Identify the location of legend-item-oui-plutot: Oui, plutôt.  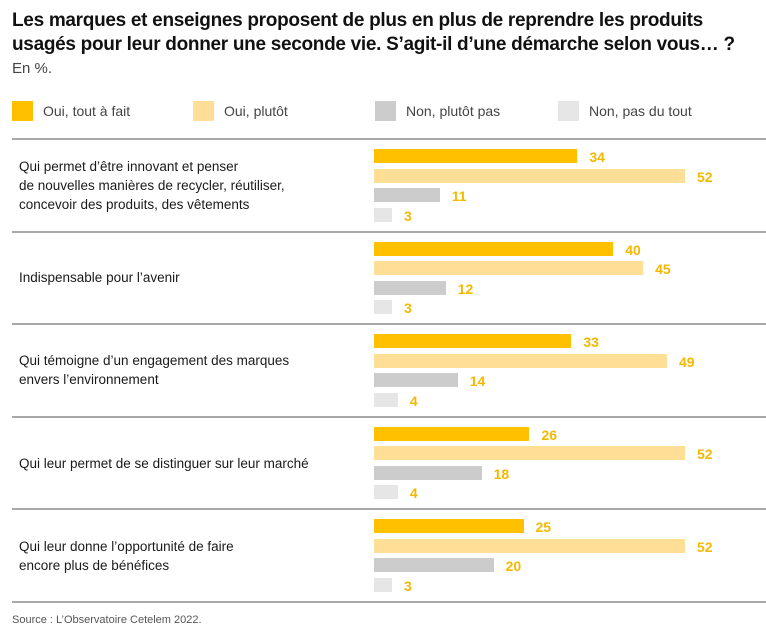
(240, 111).